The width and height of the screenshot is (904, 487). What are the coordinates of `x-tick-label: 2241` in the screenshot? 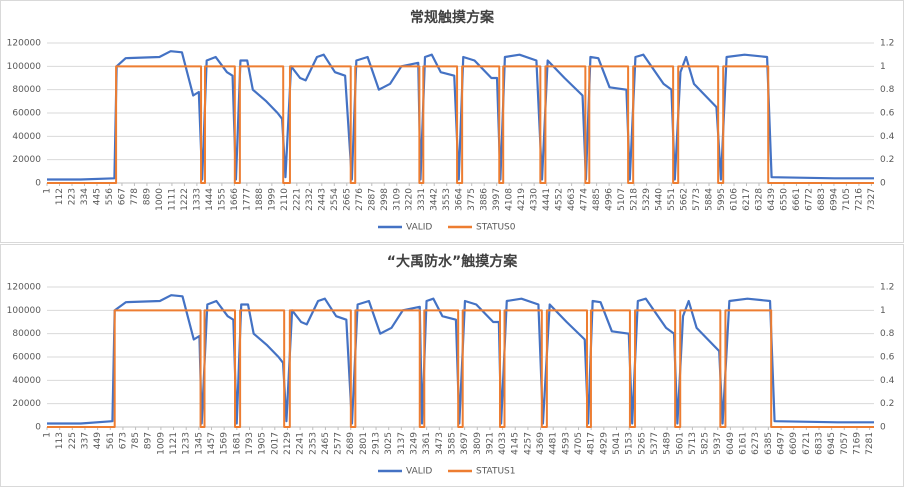 It's located at (301, 443).